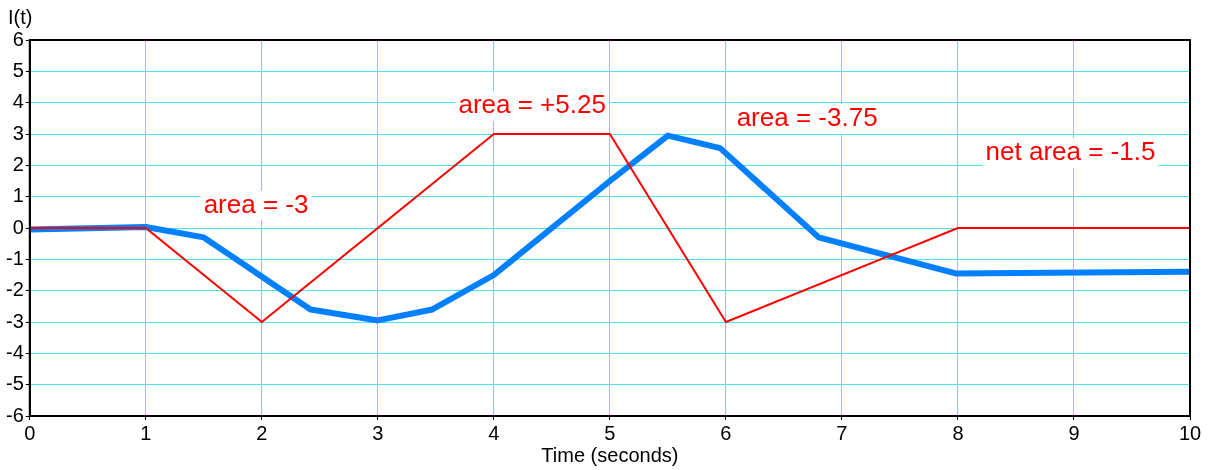  What do you see at coordinates (256, 203) in the screenshot?
I see `annotation: area = -3` at bounding box center [256, 203].